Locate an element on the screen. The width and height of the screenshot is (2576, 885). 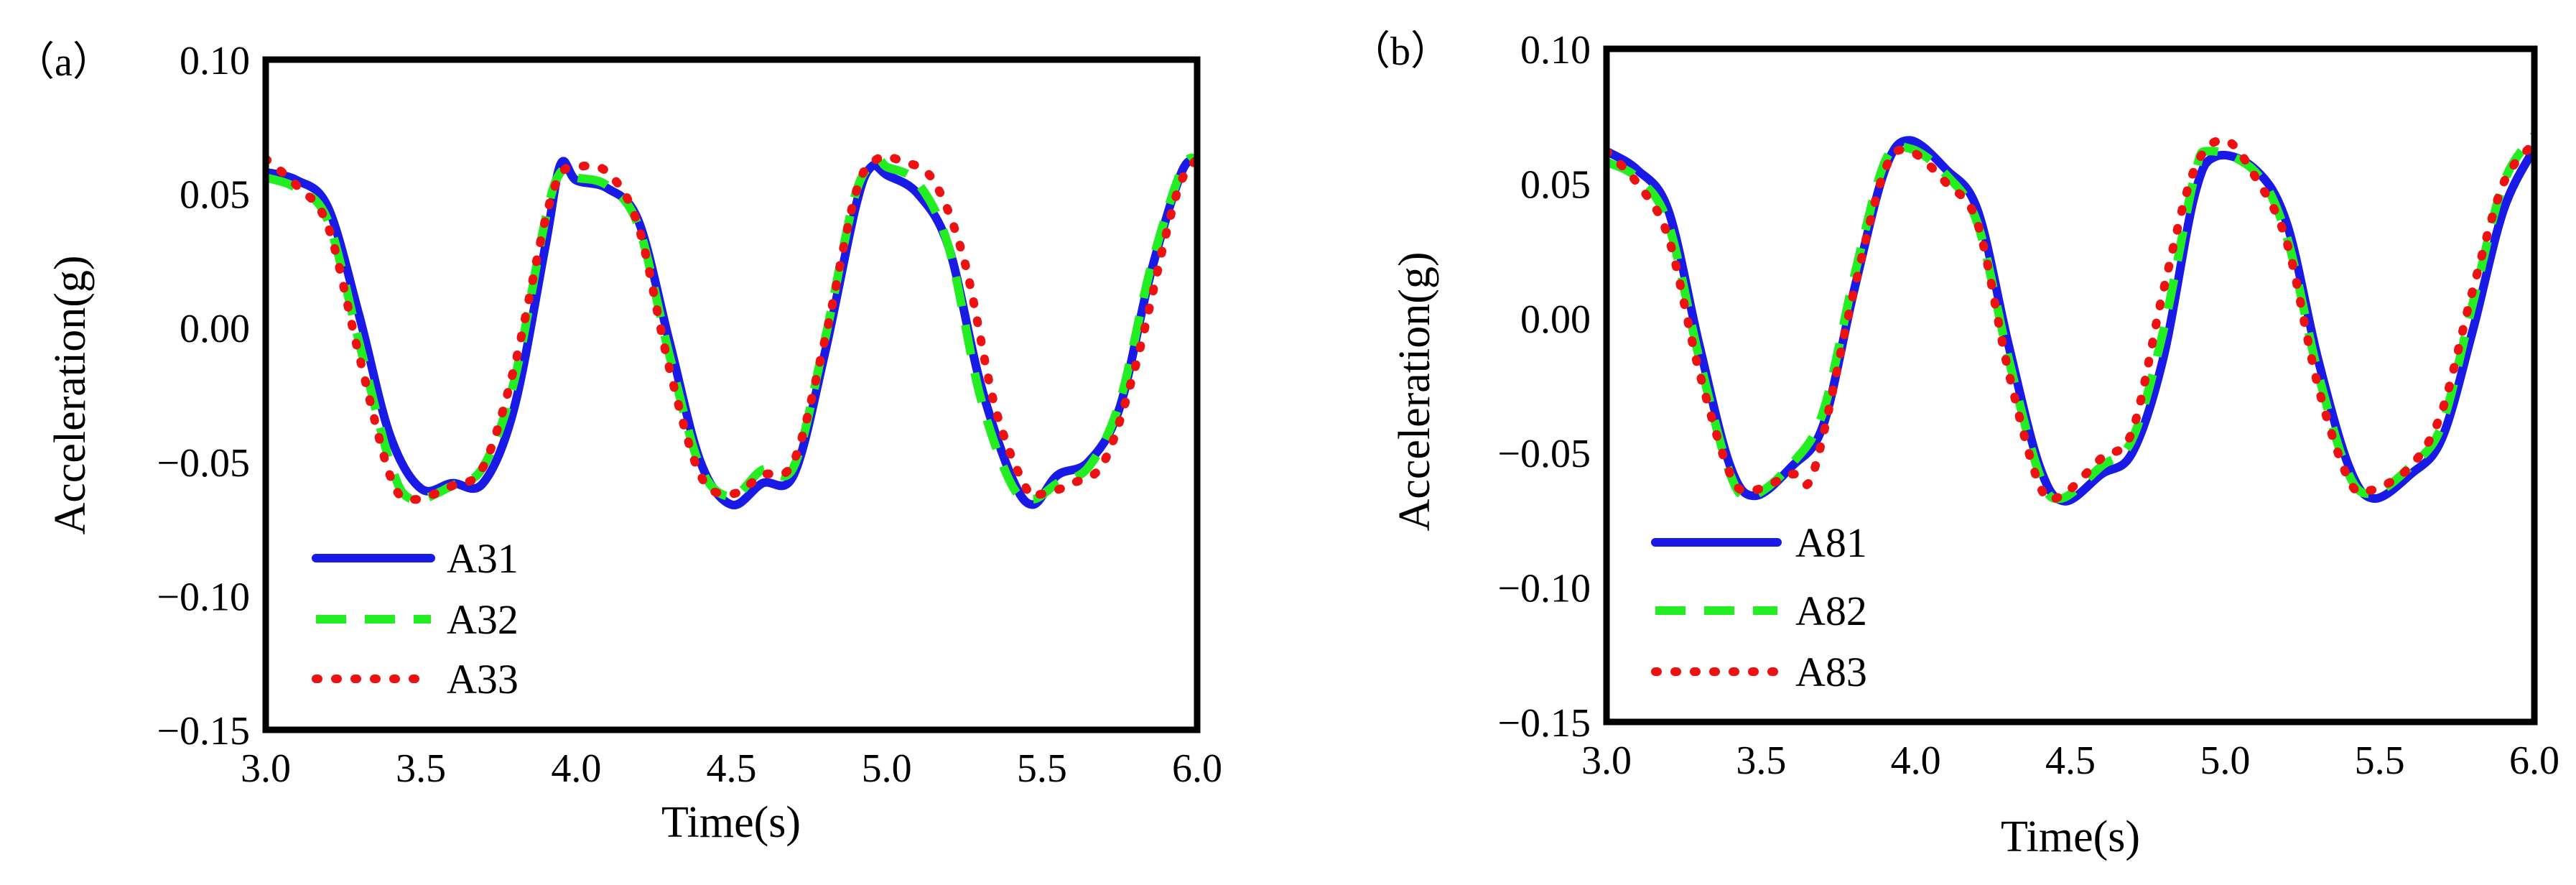
y-tick-label-b: −0.15 is located at coordinates (1544, 724).